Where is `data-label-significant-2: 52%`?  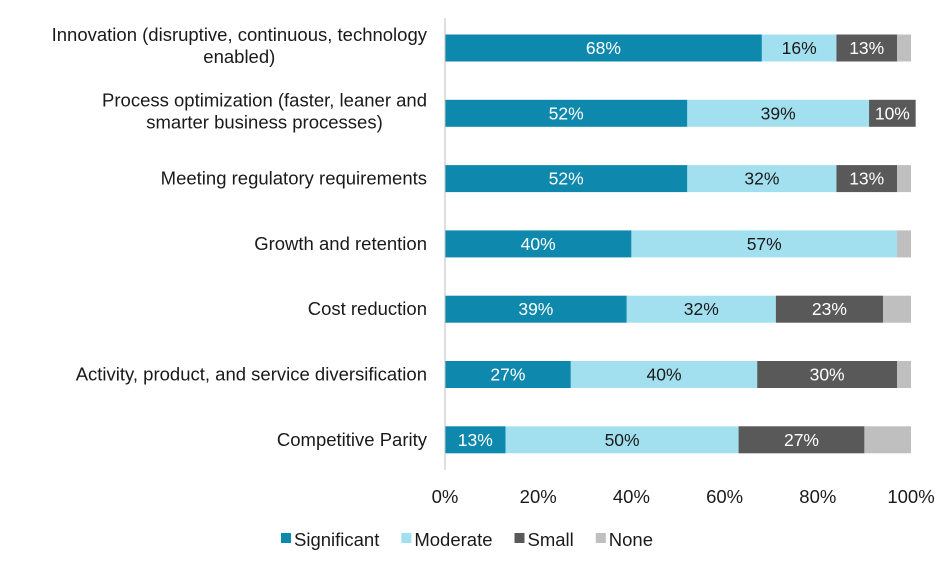 data-label-significant-2: 52% is located at coordinates (566, 113).